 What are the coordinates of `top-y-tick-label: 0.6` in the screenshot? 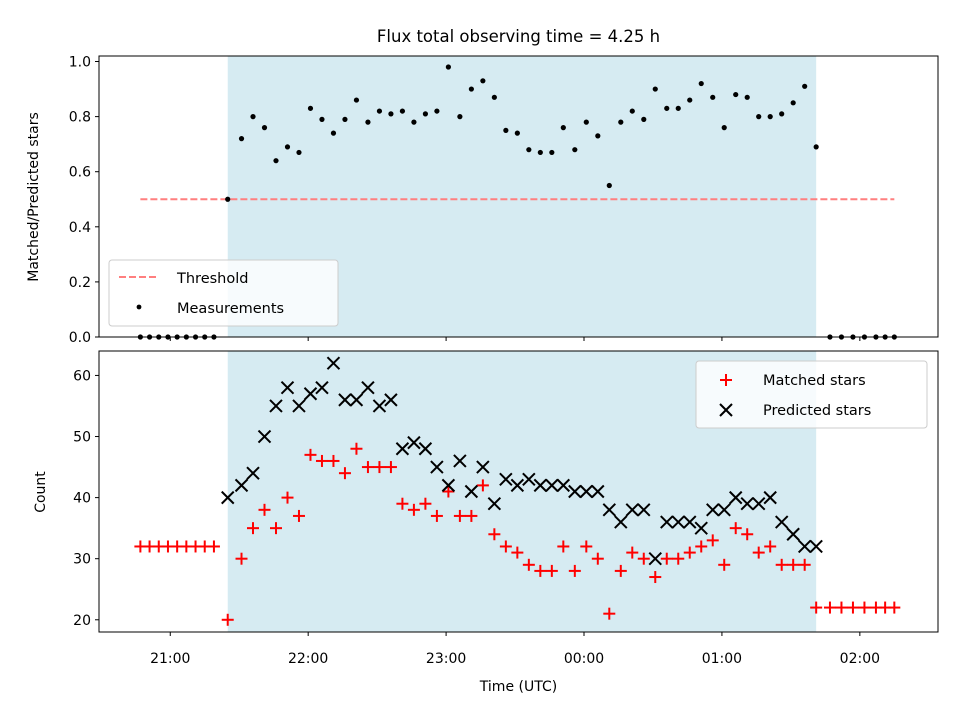 It's located at (80, 173).